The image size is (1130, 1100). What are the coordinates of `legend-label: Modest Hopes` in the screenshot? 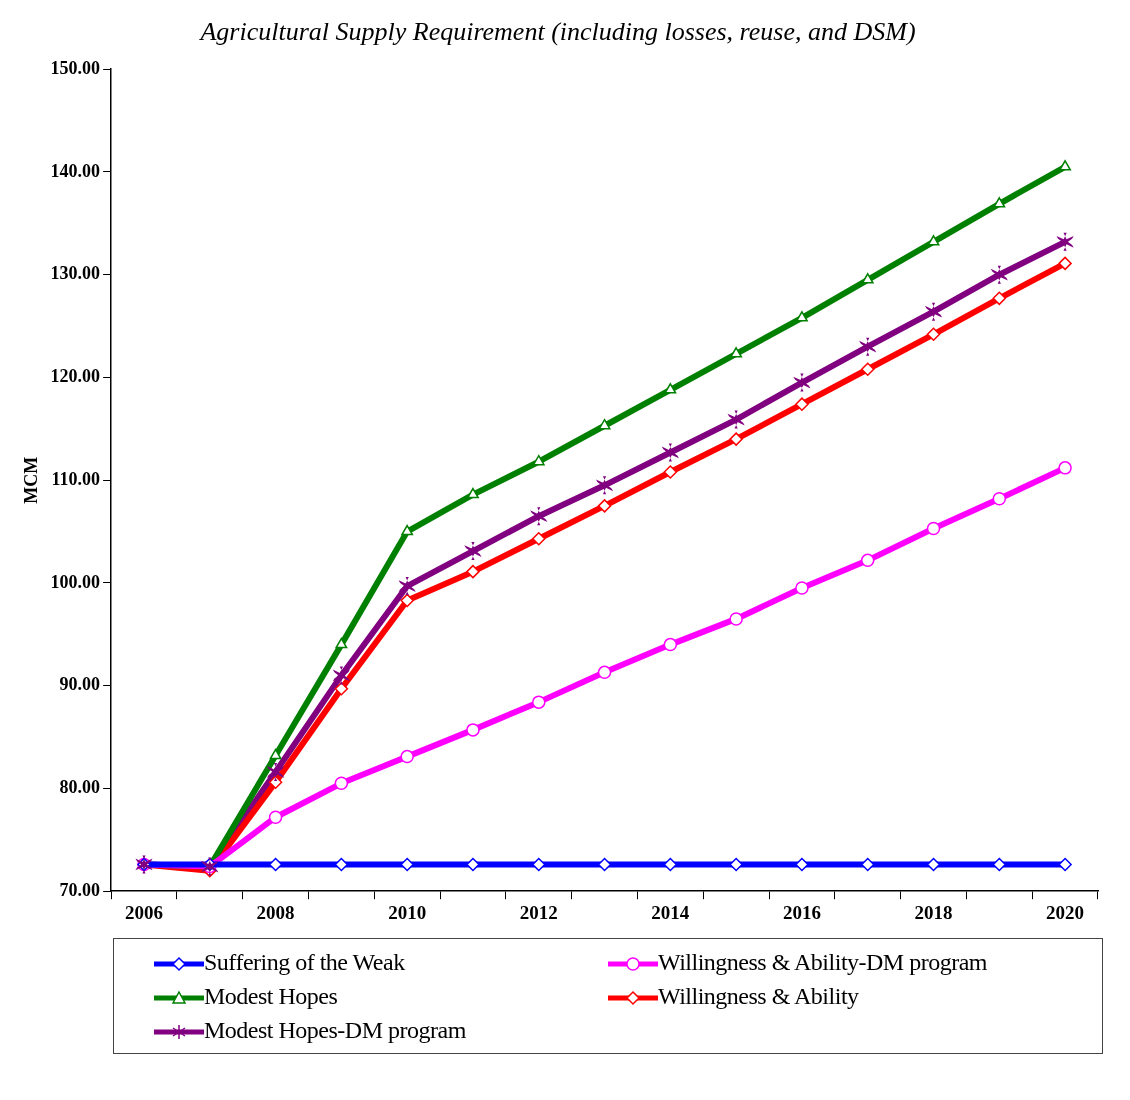 It's located at (271, 996).